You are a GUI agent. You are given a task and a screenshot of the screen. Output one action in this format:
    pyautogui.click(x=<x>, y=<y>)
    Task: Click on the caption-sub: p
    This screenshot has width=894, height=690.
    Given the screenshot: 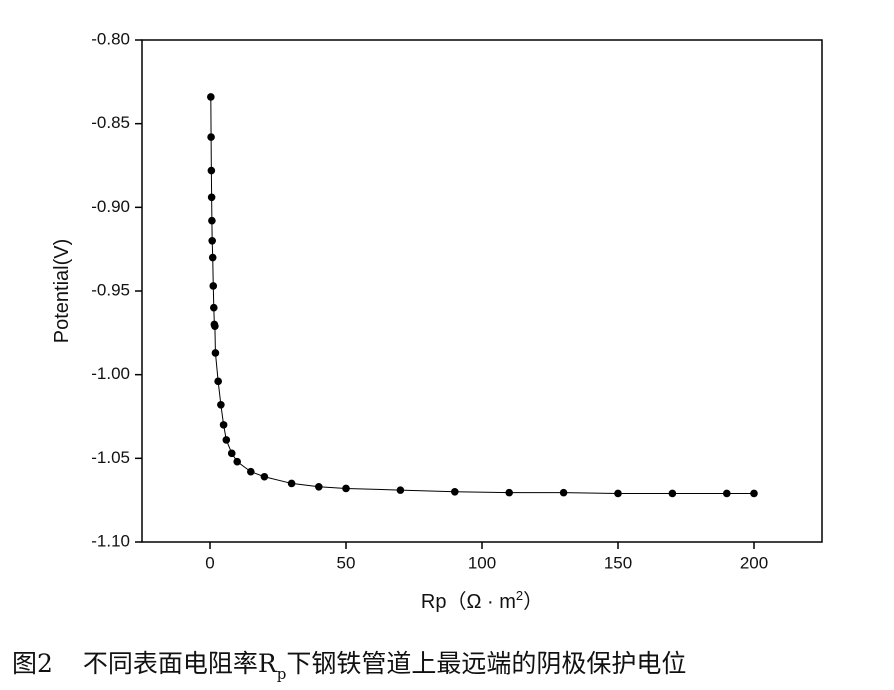 What is the action you would take?
    pyautogui.click(x=282, y=674)
    